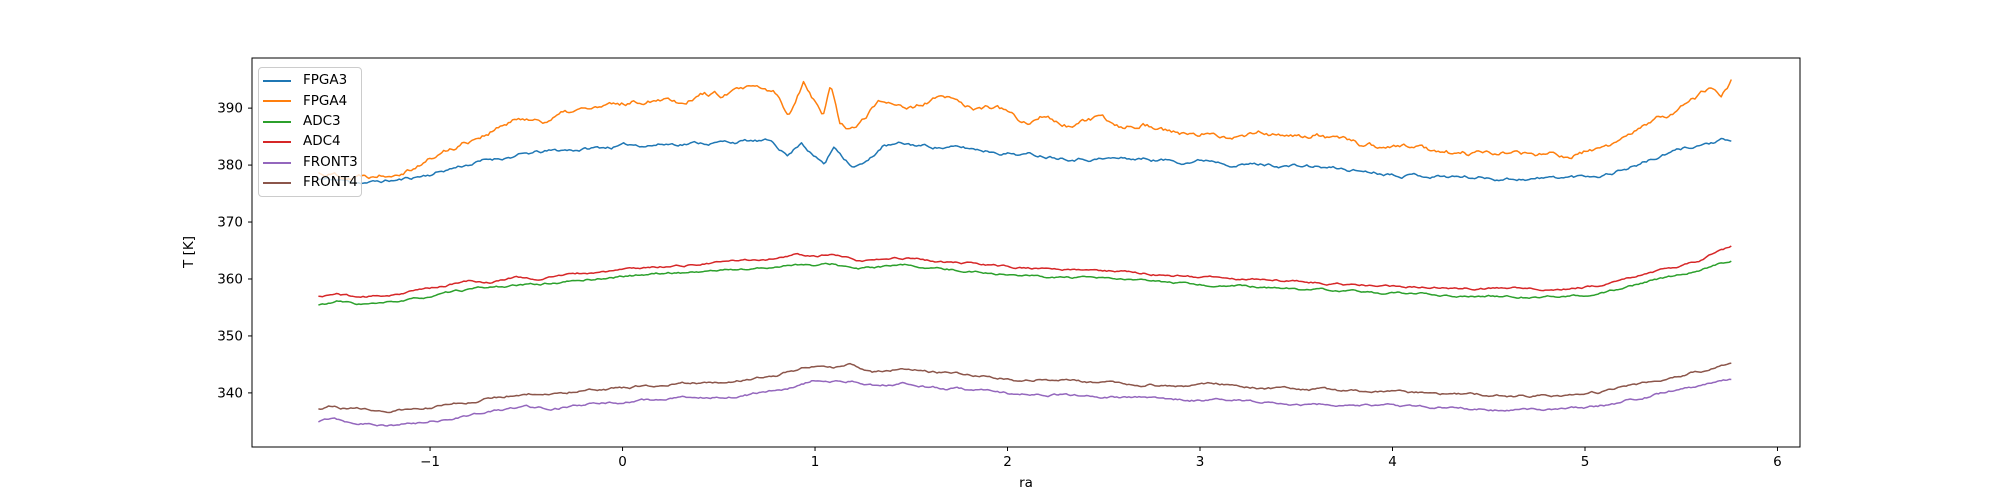 The width and height of the screenshot is (2000, 500). Describe the element at coordinates (330, 161) in the screenshot. I see `legend-label: FRONT3` at that location.